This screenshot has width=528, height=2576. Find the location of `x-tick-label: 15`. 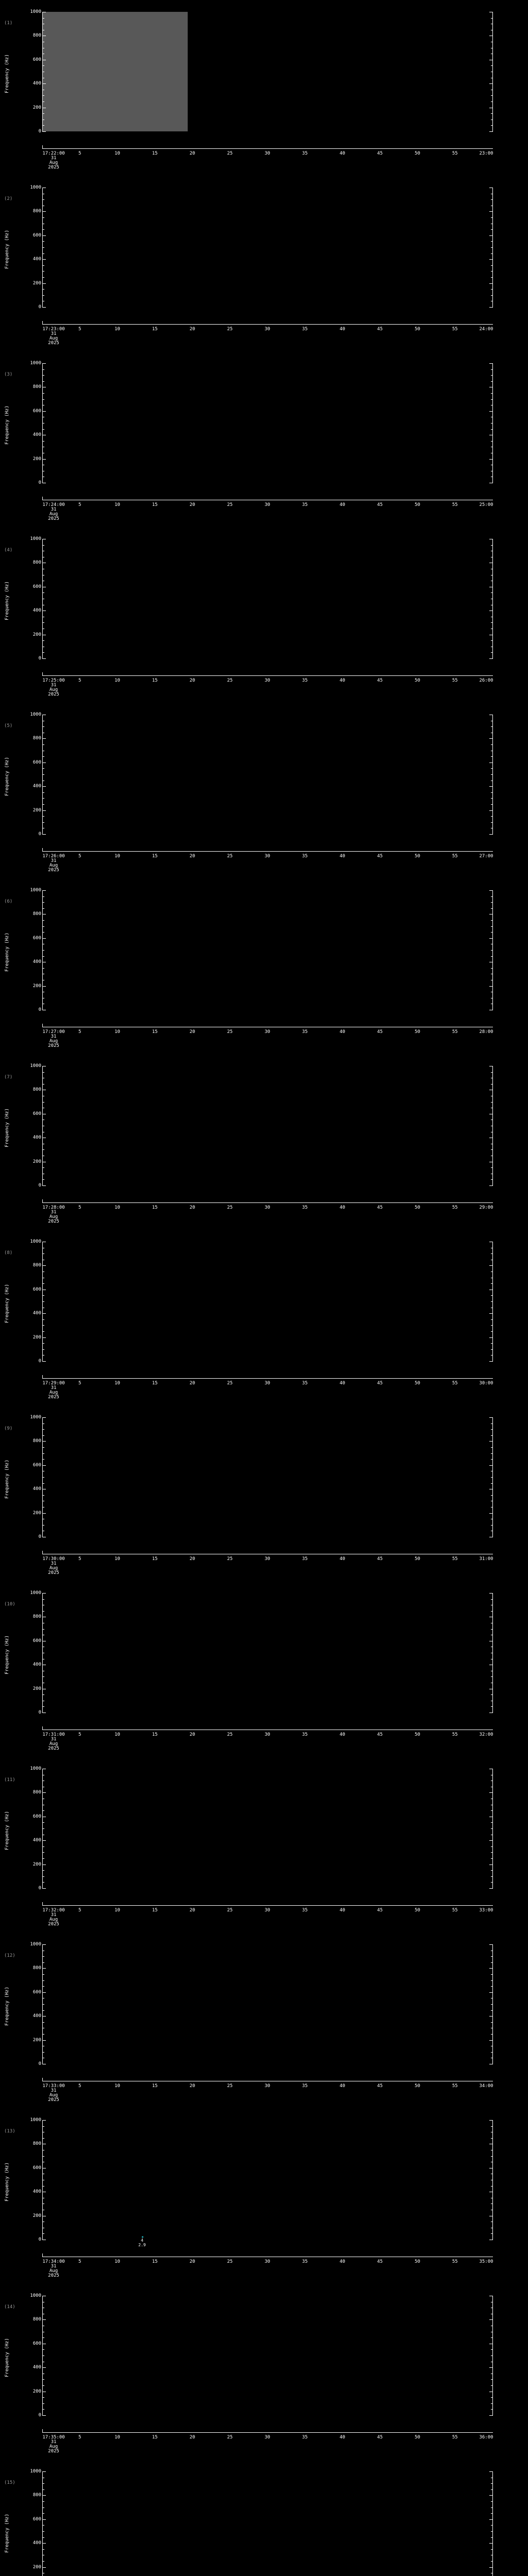

x-tick-label: 15 is located at coordinates (155, 1559).